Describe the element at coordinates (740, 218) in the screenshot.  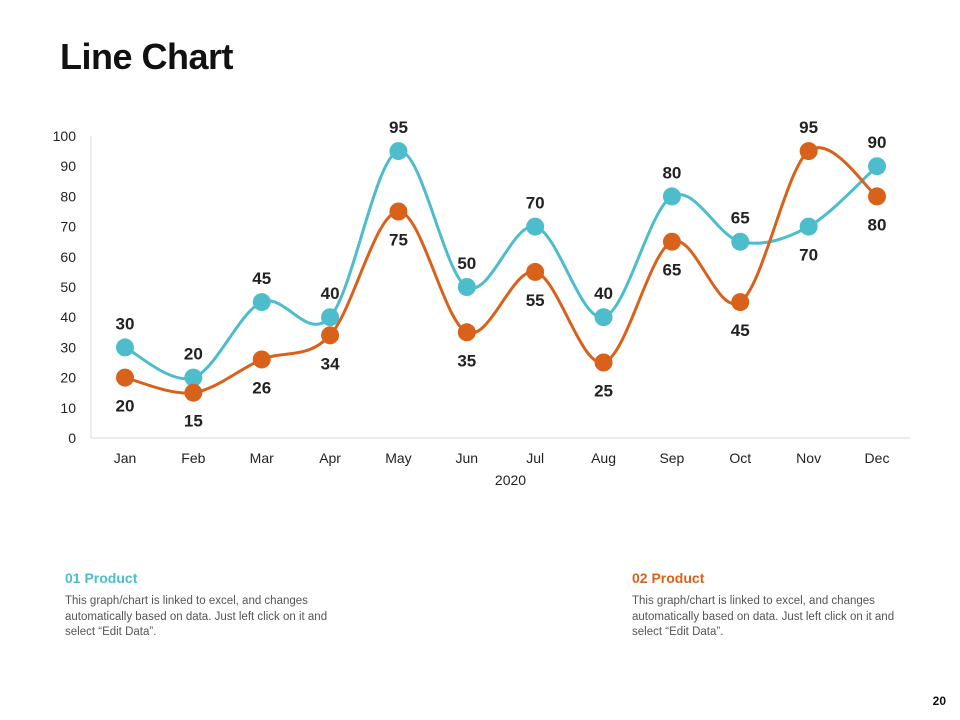
I see `series-1-data-label: 65` at that location.